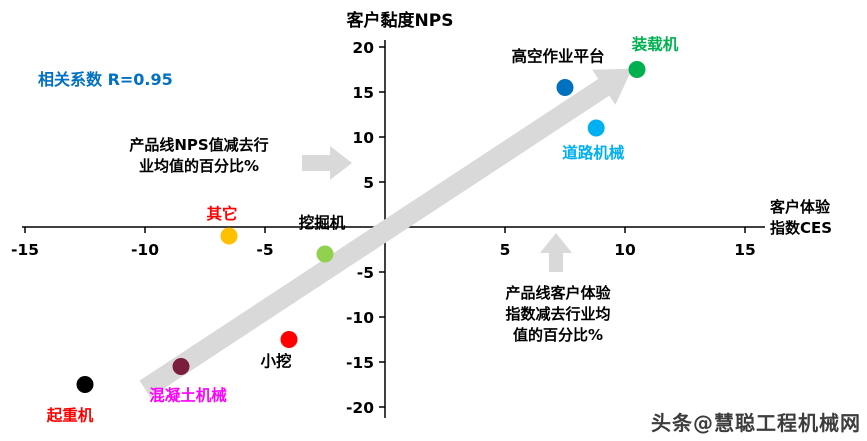  What do you see at coordinates (400, 21) in the screenshot?
I see `y-axis-title: 客户黏度NPS` at bounding box center [400, 21].